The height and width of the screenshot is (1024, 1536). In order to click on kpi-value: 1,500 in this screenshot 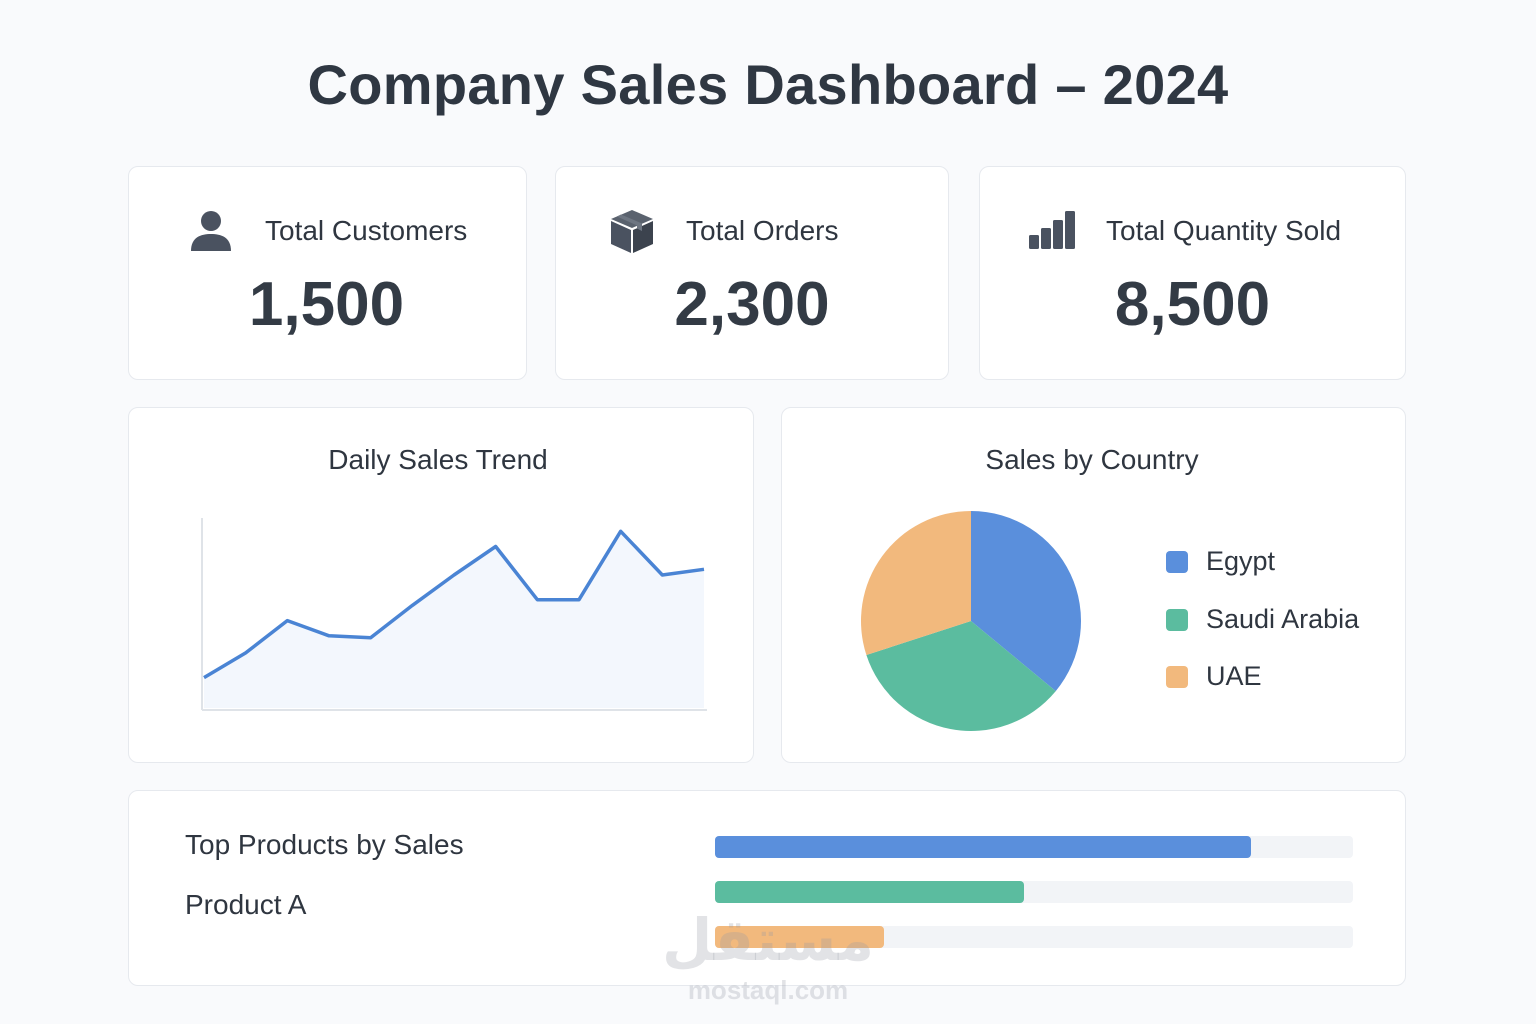, I will do `click(326, 304)`.